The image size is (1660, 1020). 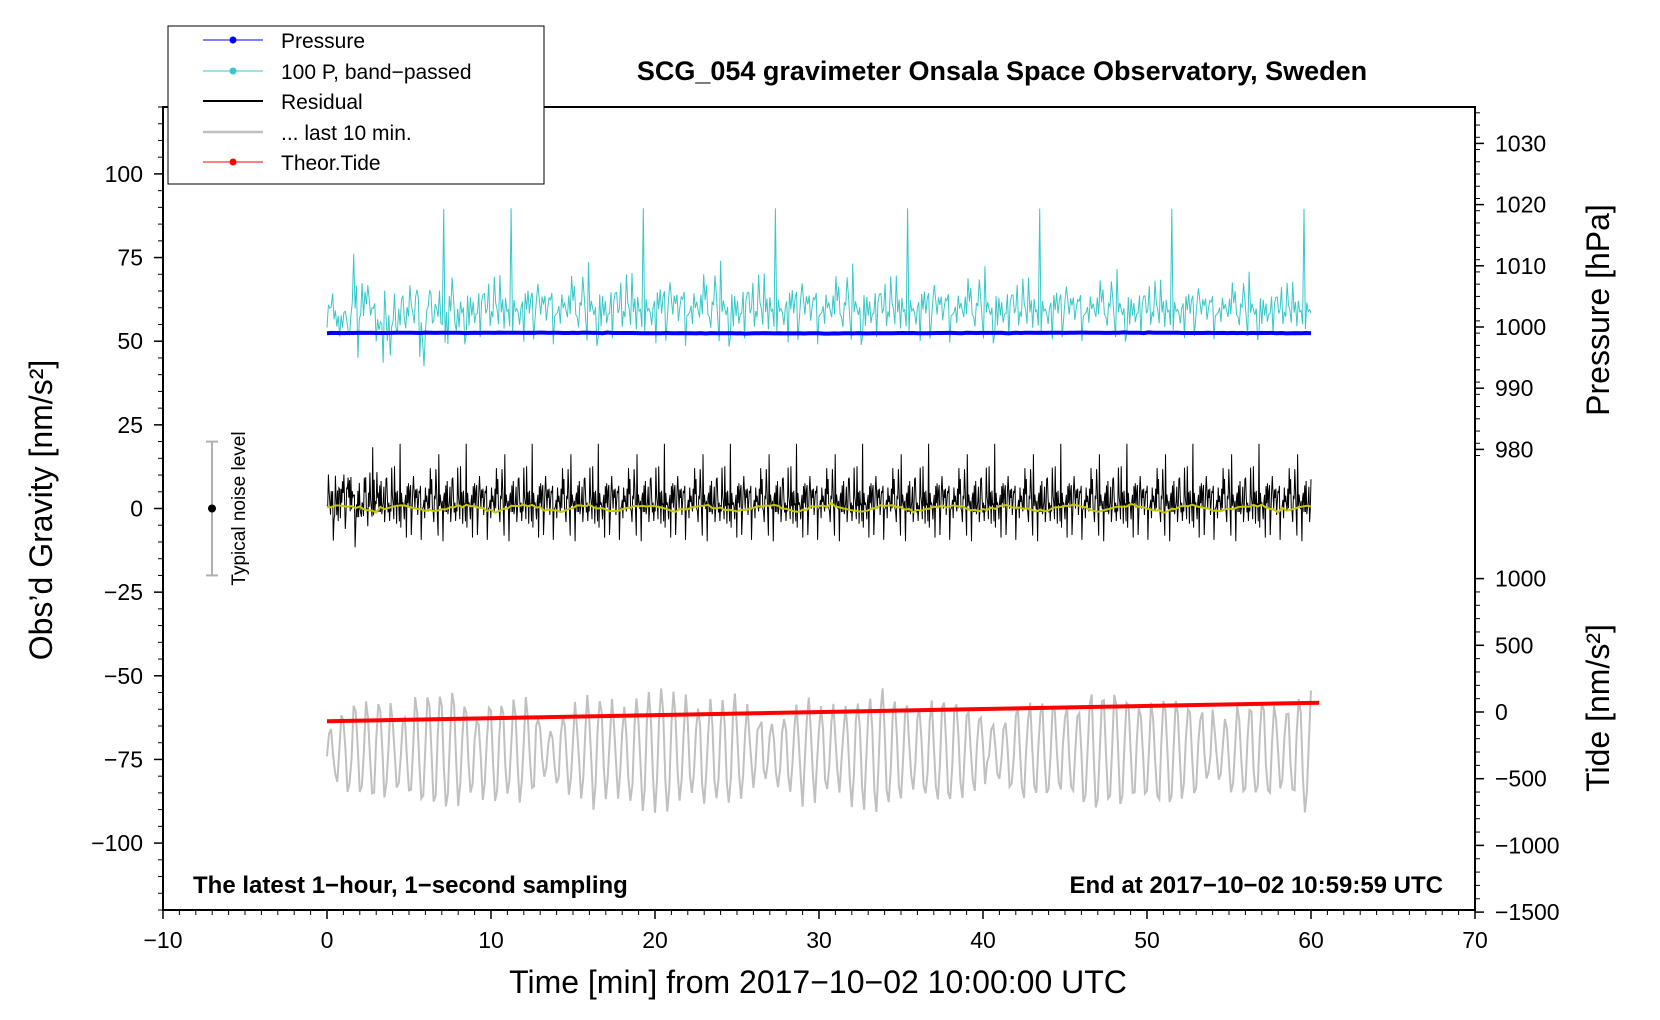 What do you see at coordinates (233, 71) in the screenshot?
I see `legend-marker-band-passed` at bounding box center [233, 71].